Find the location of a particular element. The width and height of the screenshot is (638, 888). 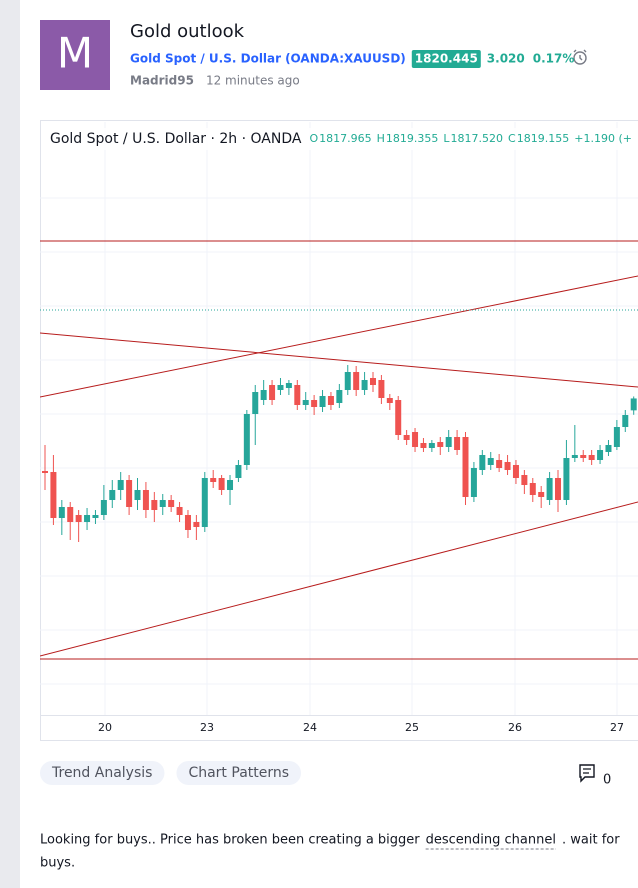

comment-icon is located at coordinates (587, 773).